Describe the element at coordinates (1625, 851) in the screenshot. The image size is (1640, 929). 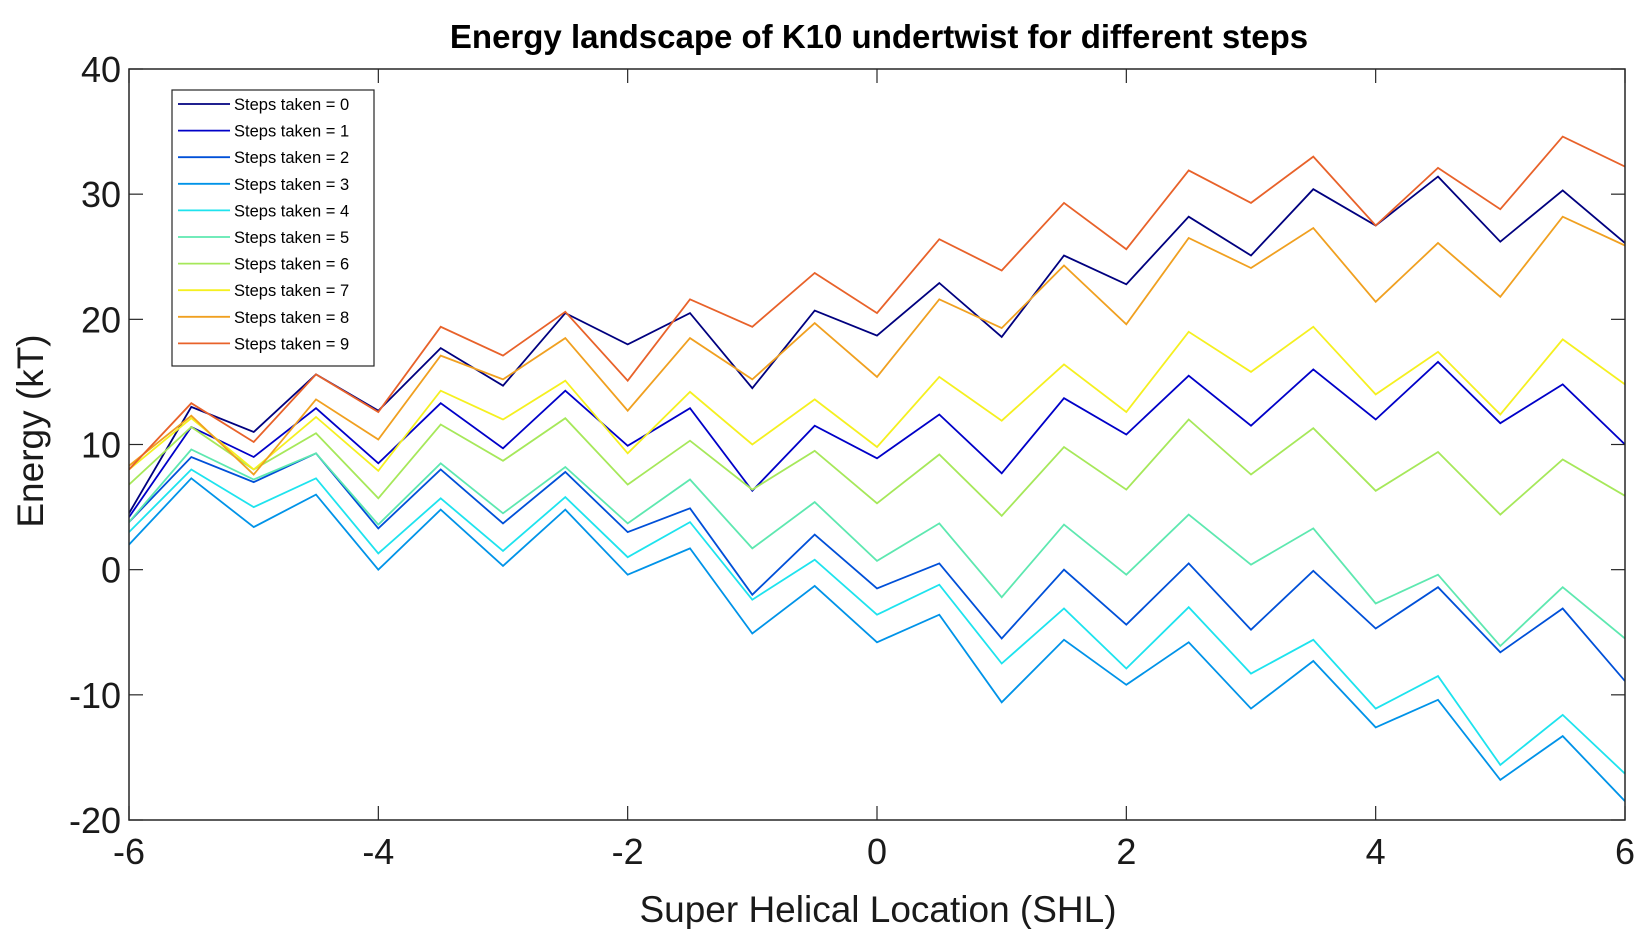
I see `x-tick-label: 6` at that location.